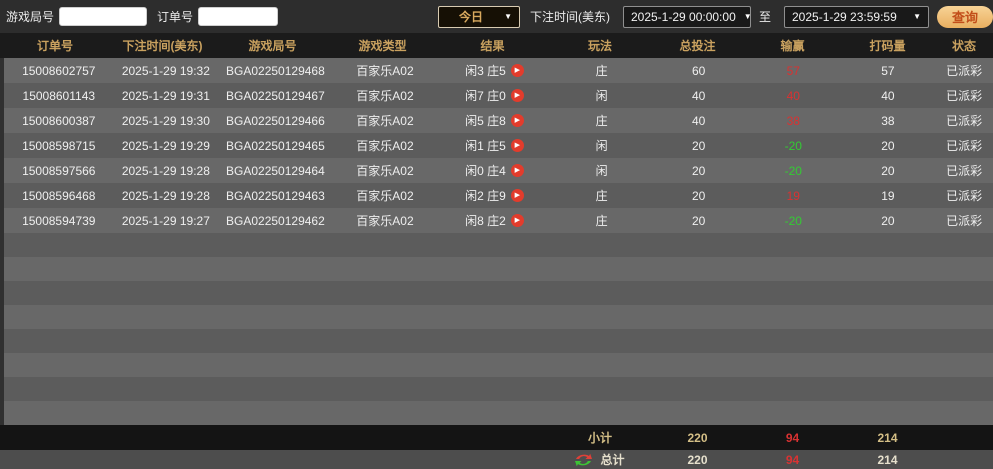 Image resolution: width=993 pixels, height=469 pixels. I want to click on subtotal-row: 小计 220 94 214, so click(496, 437).